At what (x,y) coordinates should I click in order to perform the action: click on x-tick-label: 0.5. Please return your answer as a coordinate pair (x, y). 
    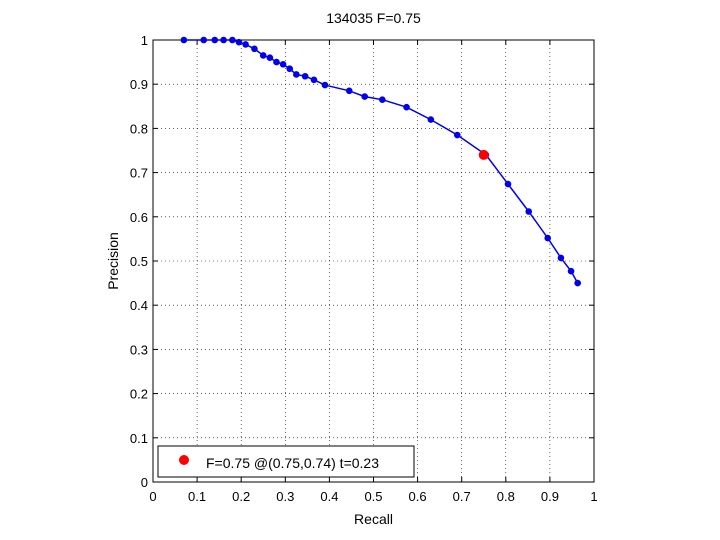
    Looking at the image, I should click on (373, 496).